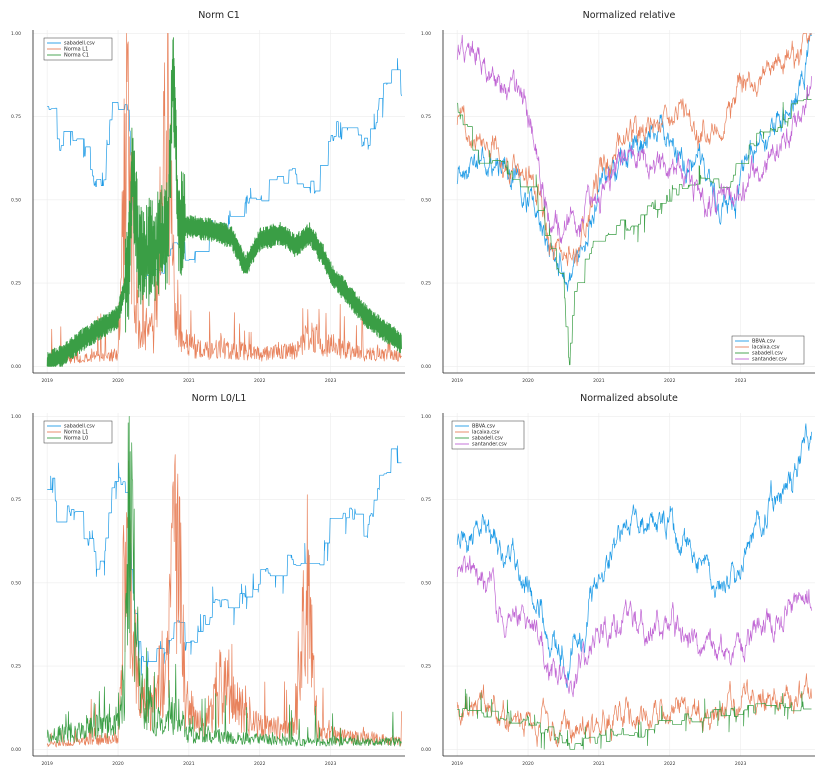  I want to click on legend-entry: Norma L0, so click(76, 439).